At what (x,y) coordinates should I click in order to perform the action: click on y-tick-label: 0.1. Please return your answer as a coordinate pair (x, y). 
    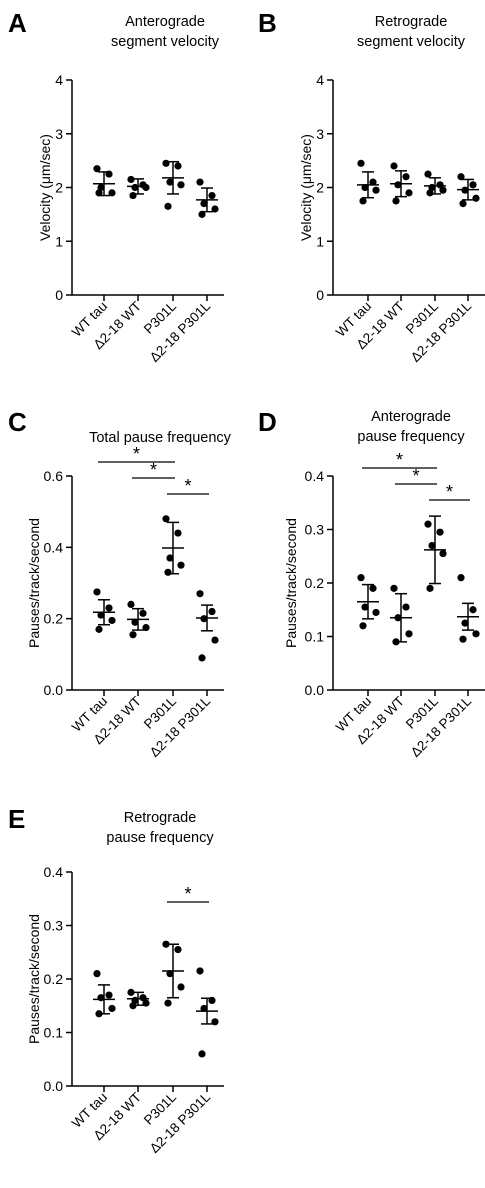
    Looking at the image, I should click on (54, 1033).